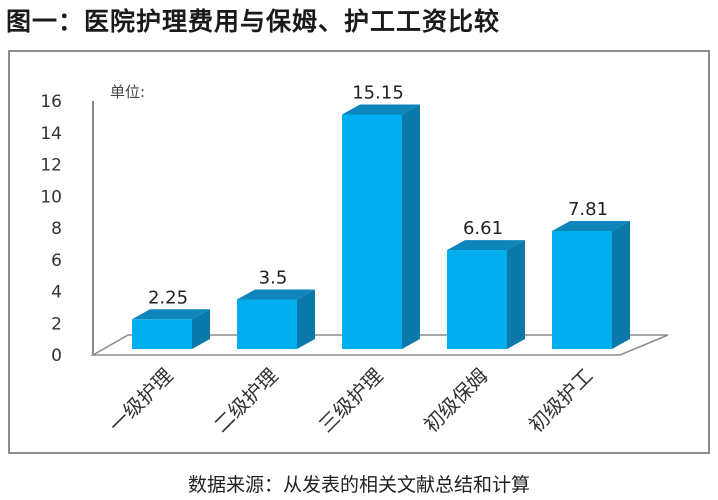 This screenshot has width=718, height=500. What do you see at coordinates (51, 102) in the screenshot?
I see `y-tick-label: 16` at bounding box center [51, 102].